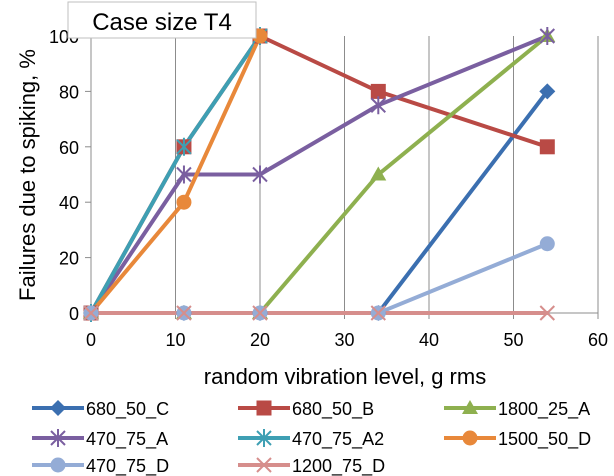 This screenshot has width=614, height=476. I want to click on y-tick-label-0: 0, so click(74, 314).